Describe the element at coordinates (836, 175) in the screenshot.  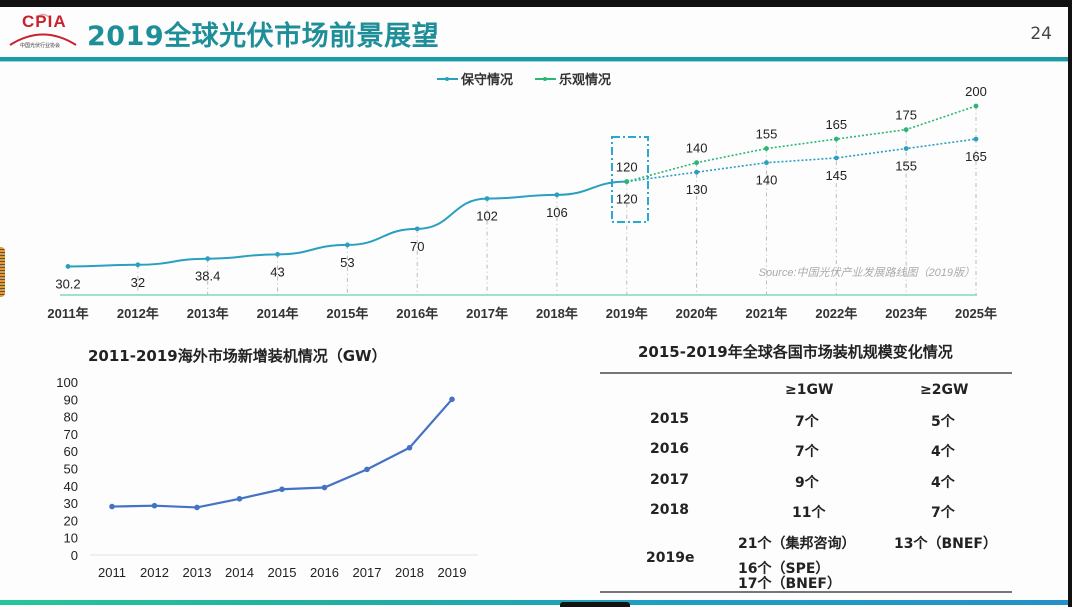
I see `conservative-data-label: 145` at that location.